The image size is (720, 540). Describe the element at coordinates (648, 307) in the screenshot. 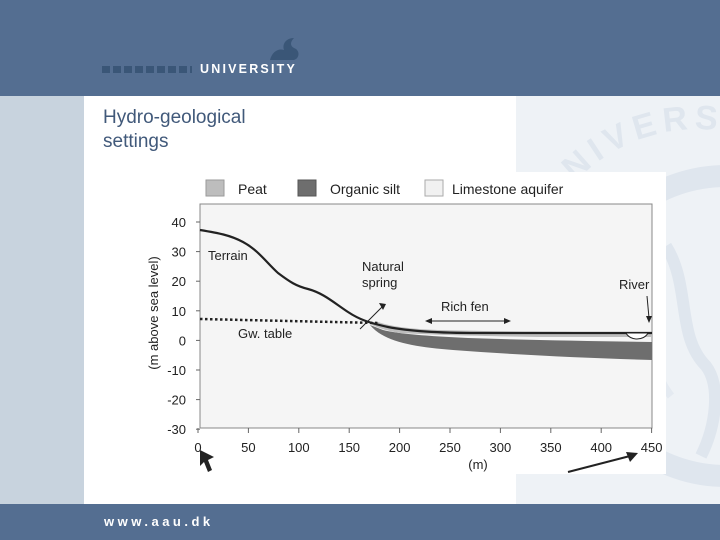

I see `river-arrow` at that location.